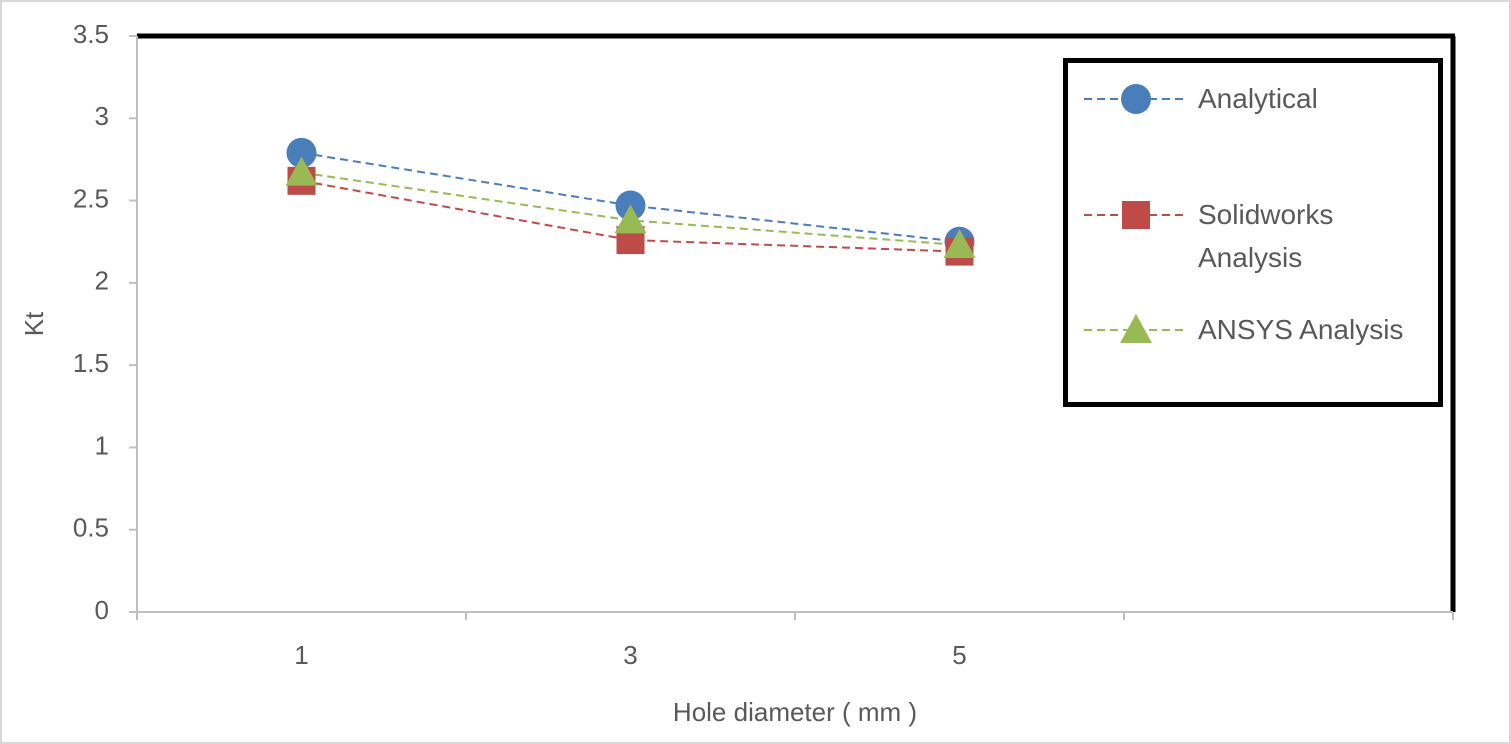 This screenshot has width=1511, height=744. Describe the element at coordinates (1301, 329) in the screenshot. I see `legend-label: ANSYS Analysis` at that location.